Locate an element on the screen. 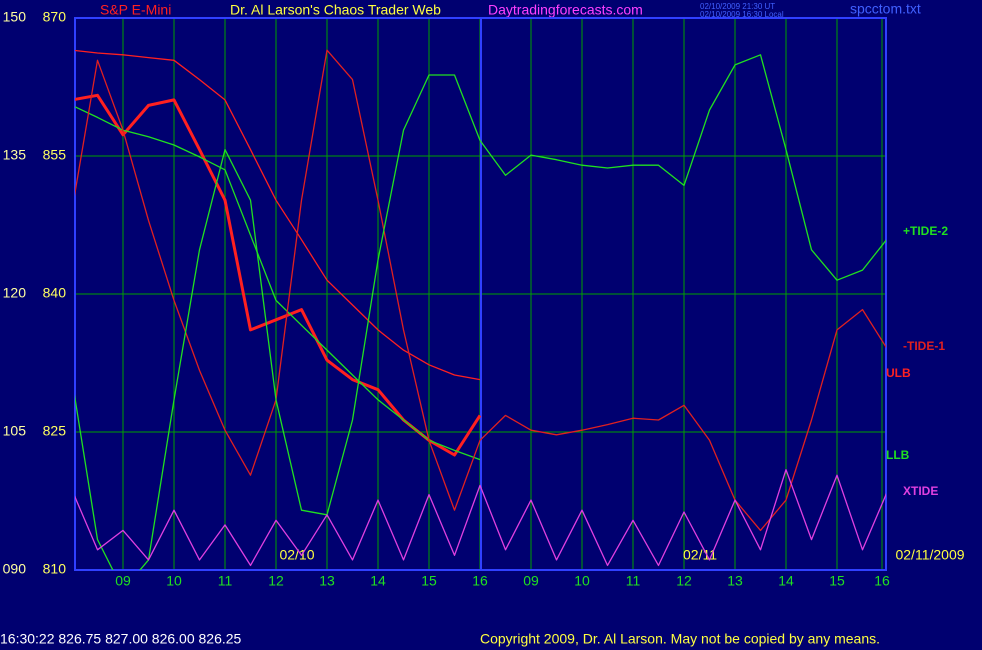 The width and height of the screenshot is (982, 650). y-tick-label: 855 is located at coordinates (55, 155).